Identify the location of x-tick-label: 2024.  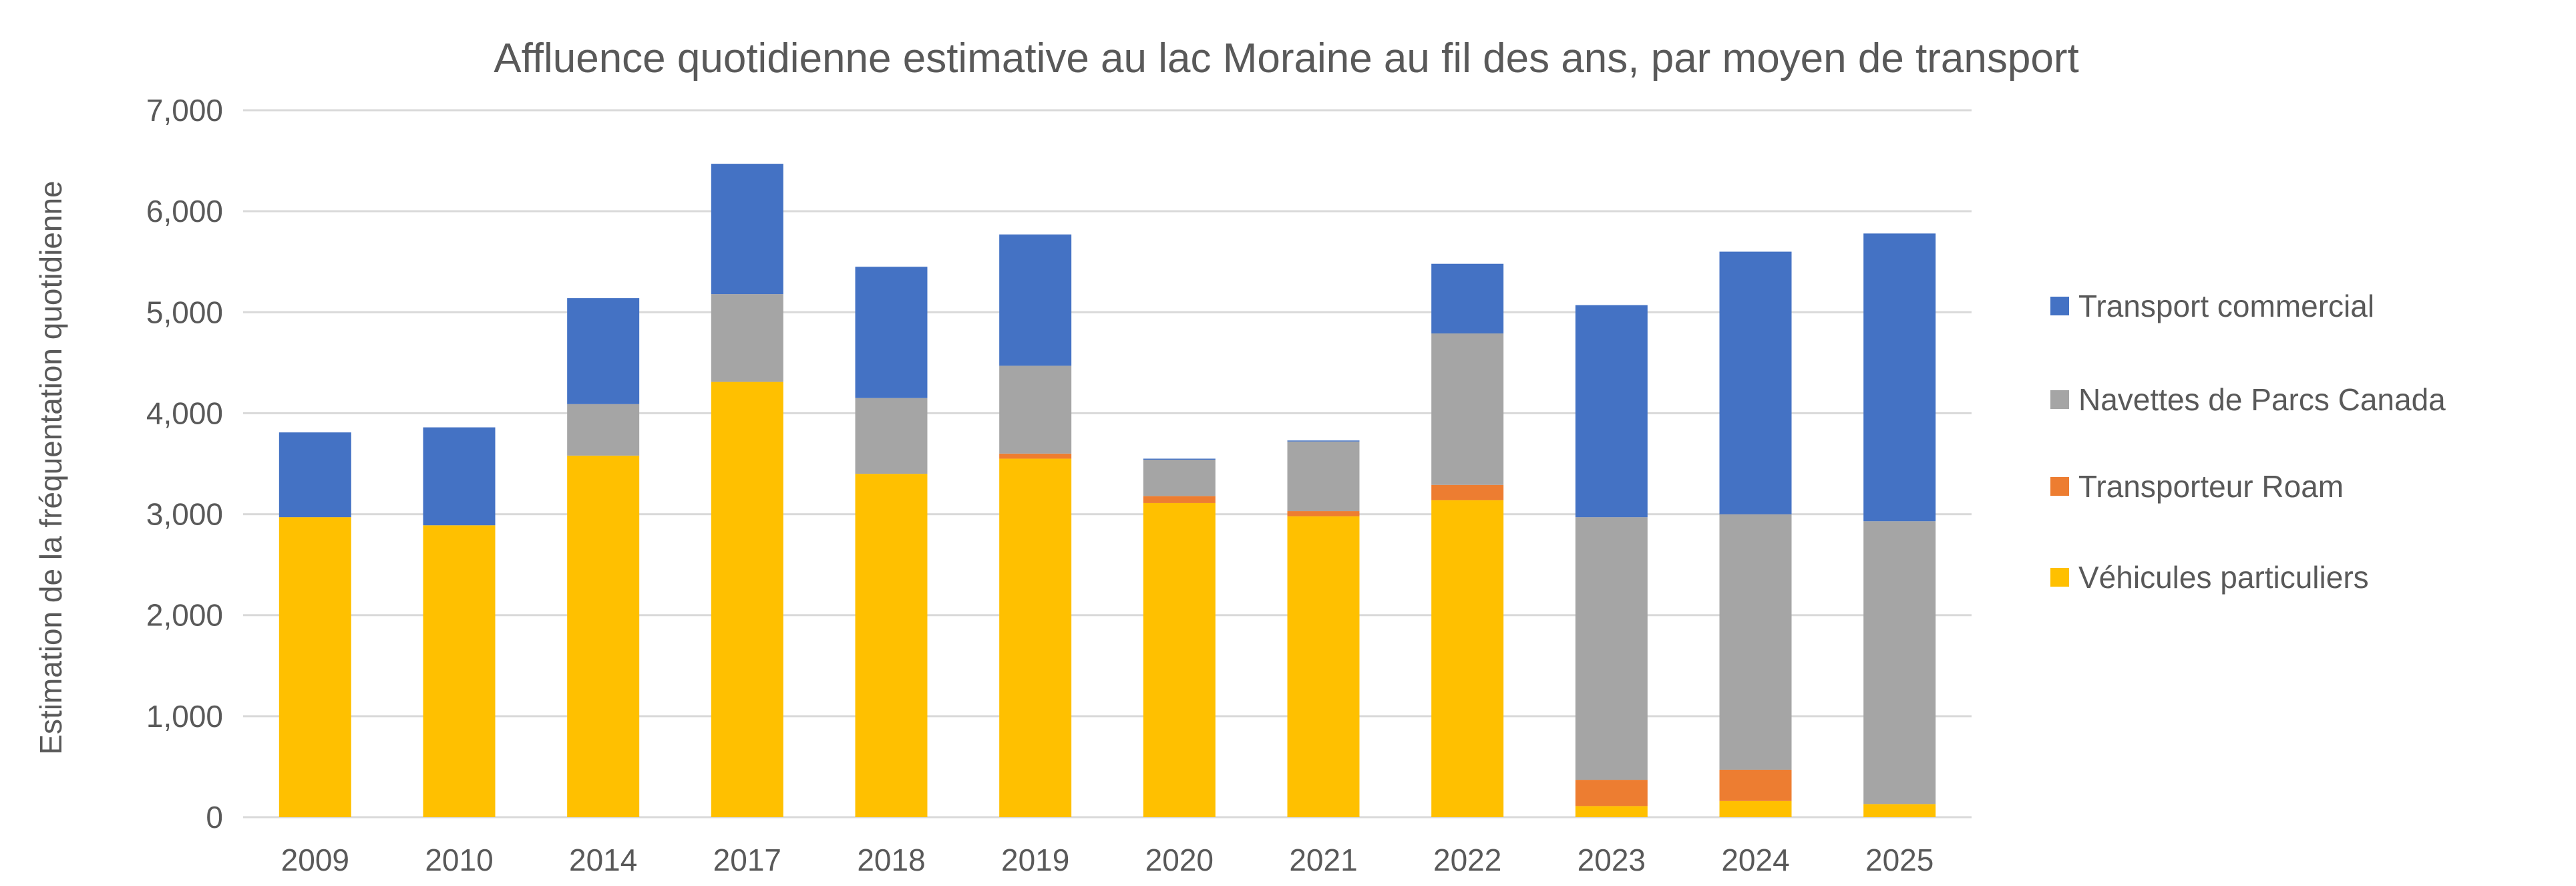
(1755, 860).